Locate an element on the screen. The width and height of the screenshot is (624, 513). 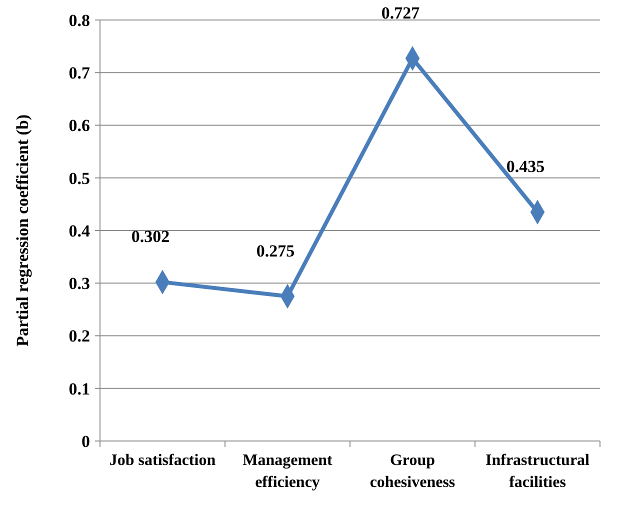
y-tick-label: 0 is located at coordinates (86, 441).